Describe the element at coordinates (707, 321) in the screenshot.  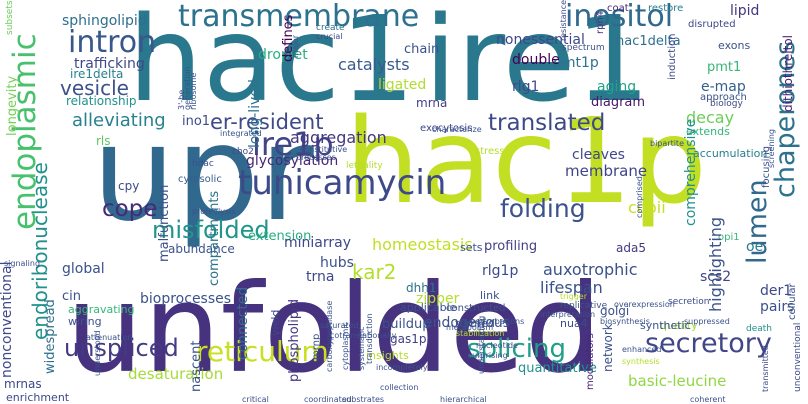
I see `word: suppressed` at that location.